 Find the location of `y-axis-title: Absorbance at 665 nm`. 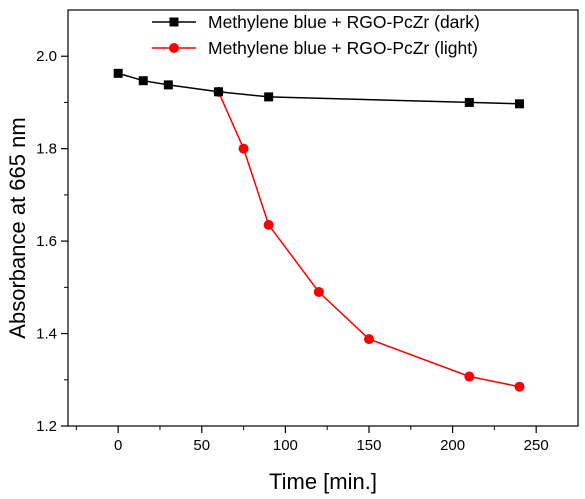

y-axis-title: Absorbance at 665 nm is located at coordinates (17, 227).